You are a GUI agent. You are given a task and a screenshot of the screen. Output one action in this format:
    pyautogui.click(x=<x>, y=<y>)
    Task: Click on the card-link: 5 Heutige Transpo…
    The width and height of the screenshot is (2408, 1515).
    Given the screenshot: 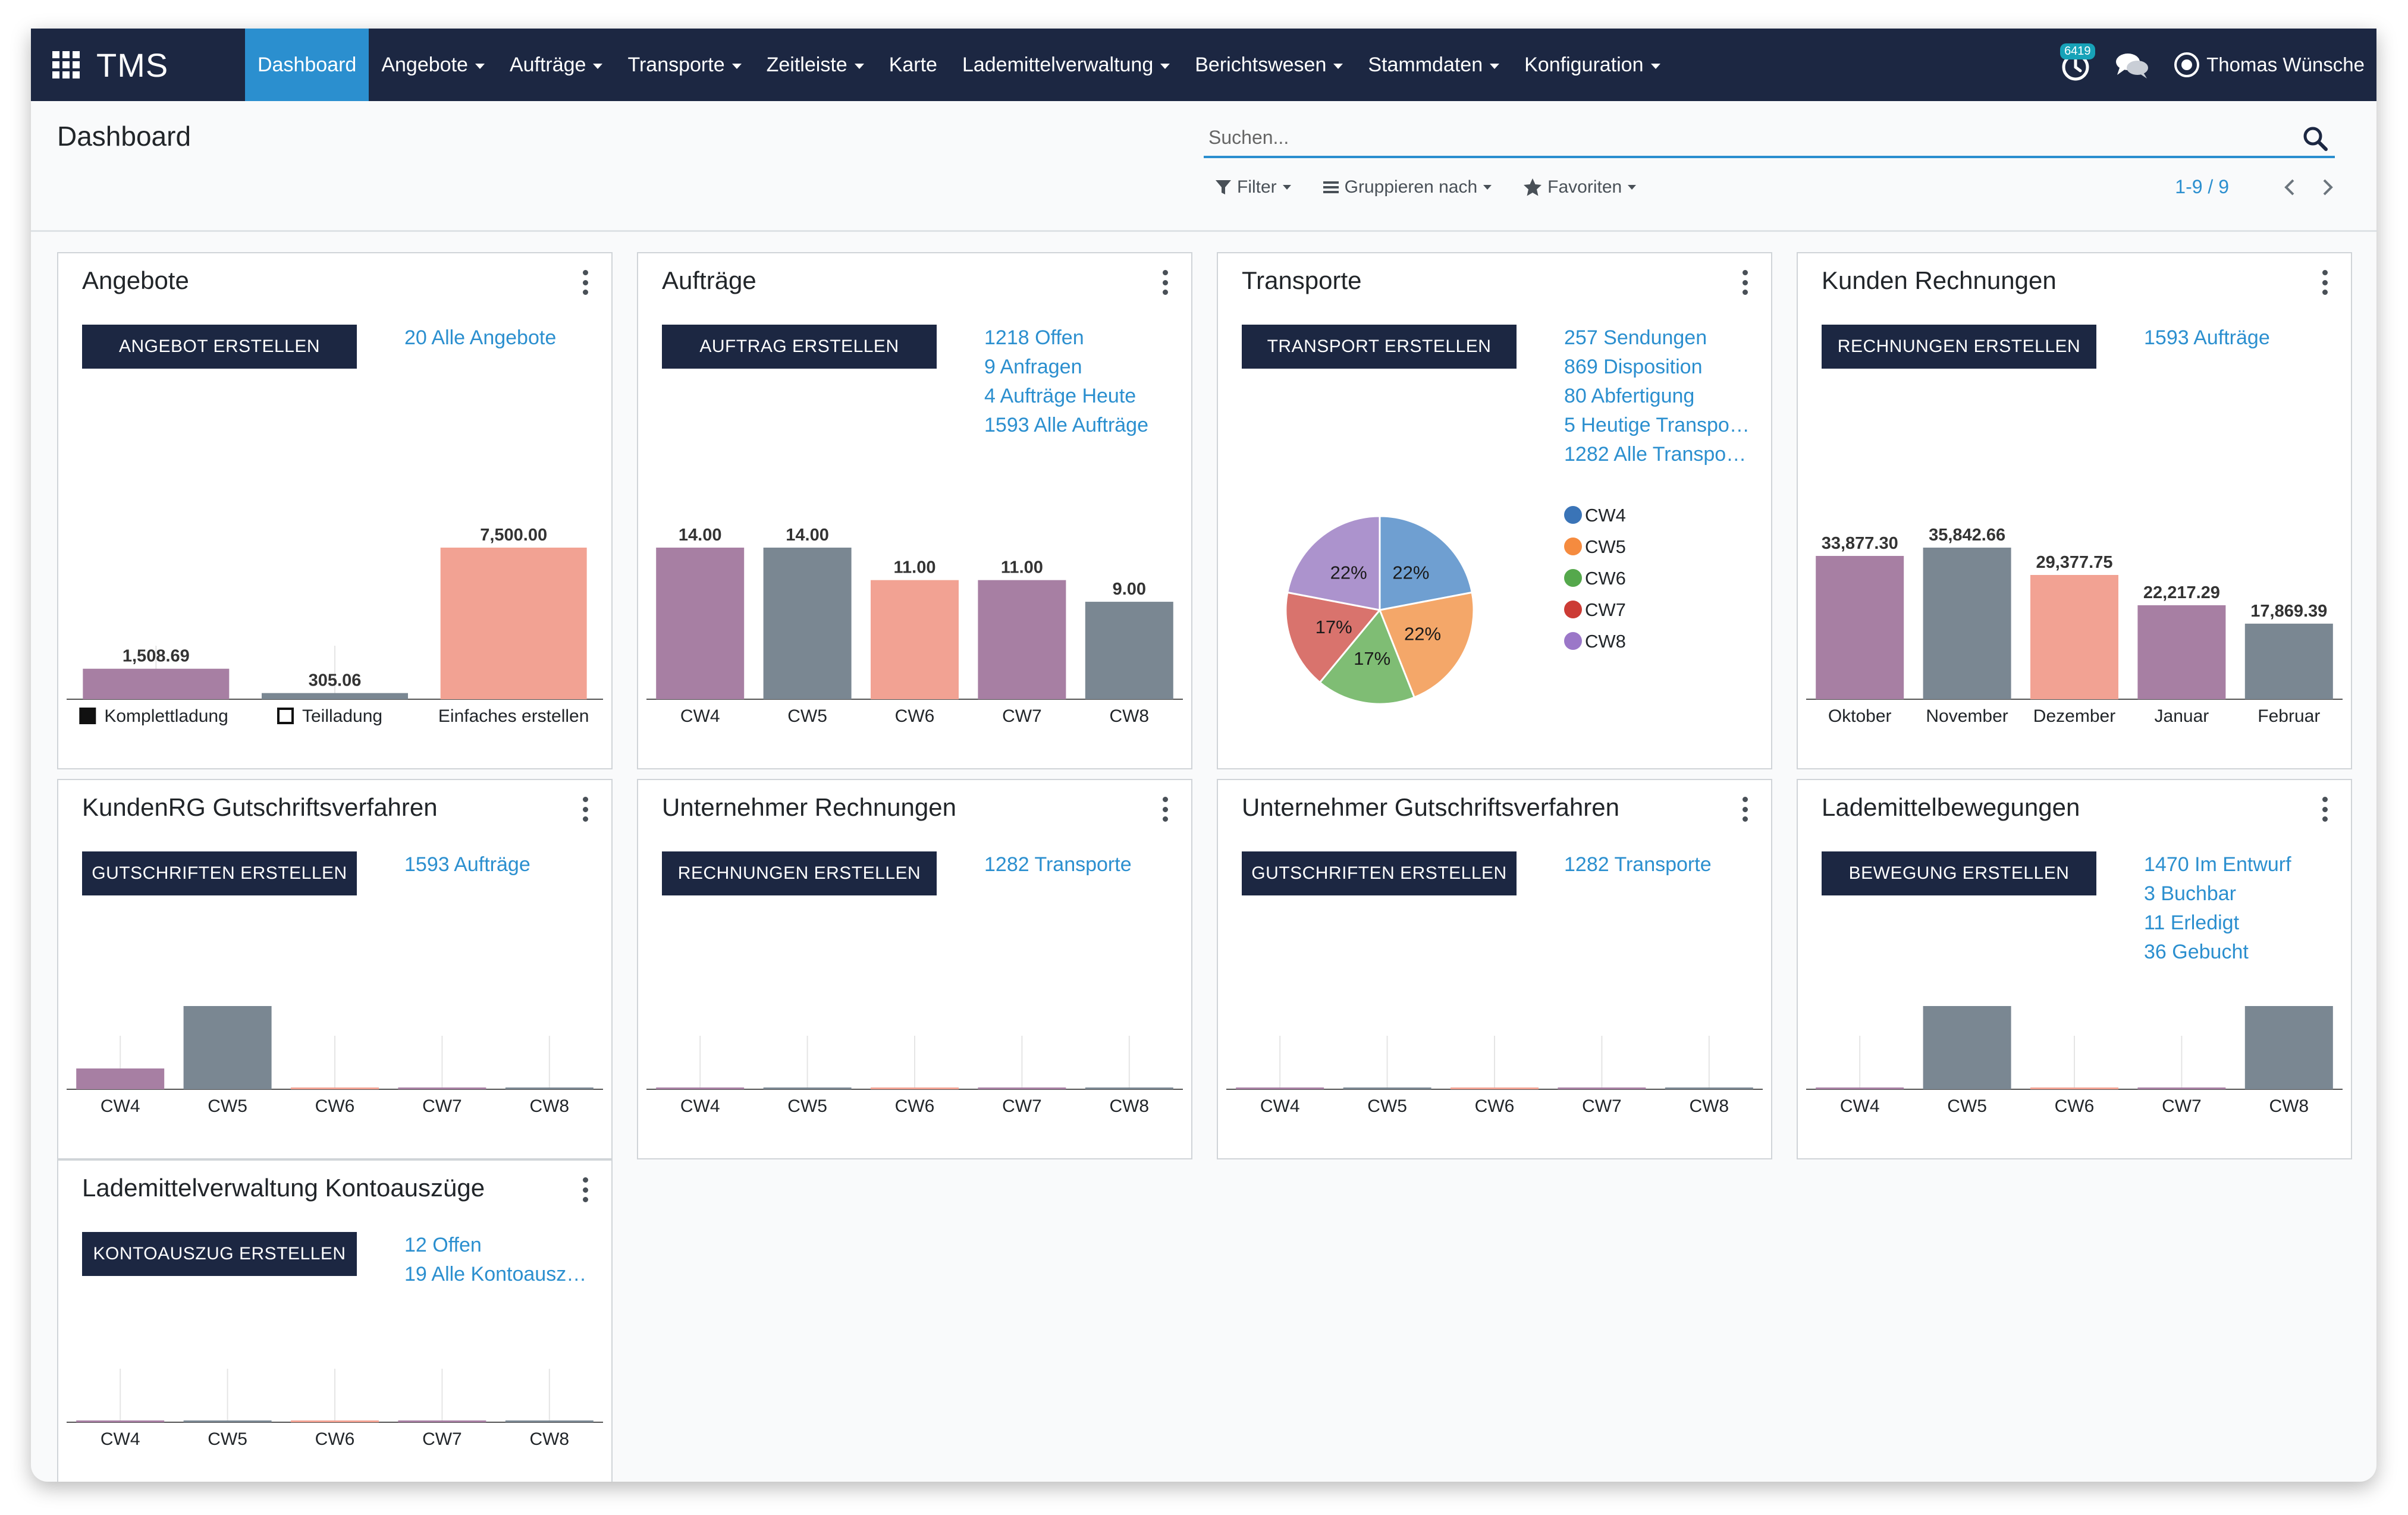 What is the action you would take?
    pyautogui.click(x=1657, y=425)
    